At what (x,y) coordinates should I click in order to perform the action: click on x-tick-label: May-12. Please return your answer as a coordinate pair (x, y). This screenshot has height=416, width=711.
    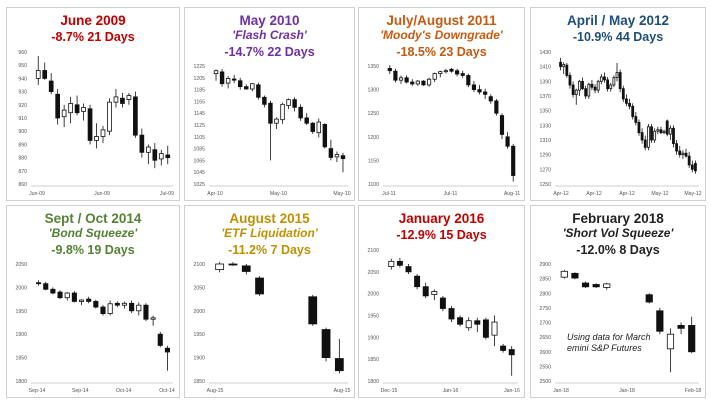
    Looking at the image, I should click on (692, 194).